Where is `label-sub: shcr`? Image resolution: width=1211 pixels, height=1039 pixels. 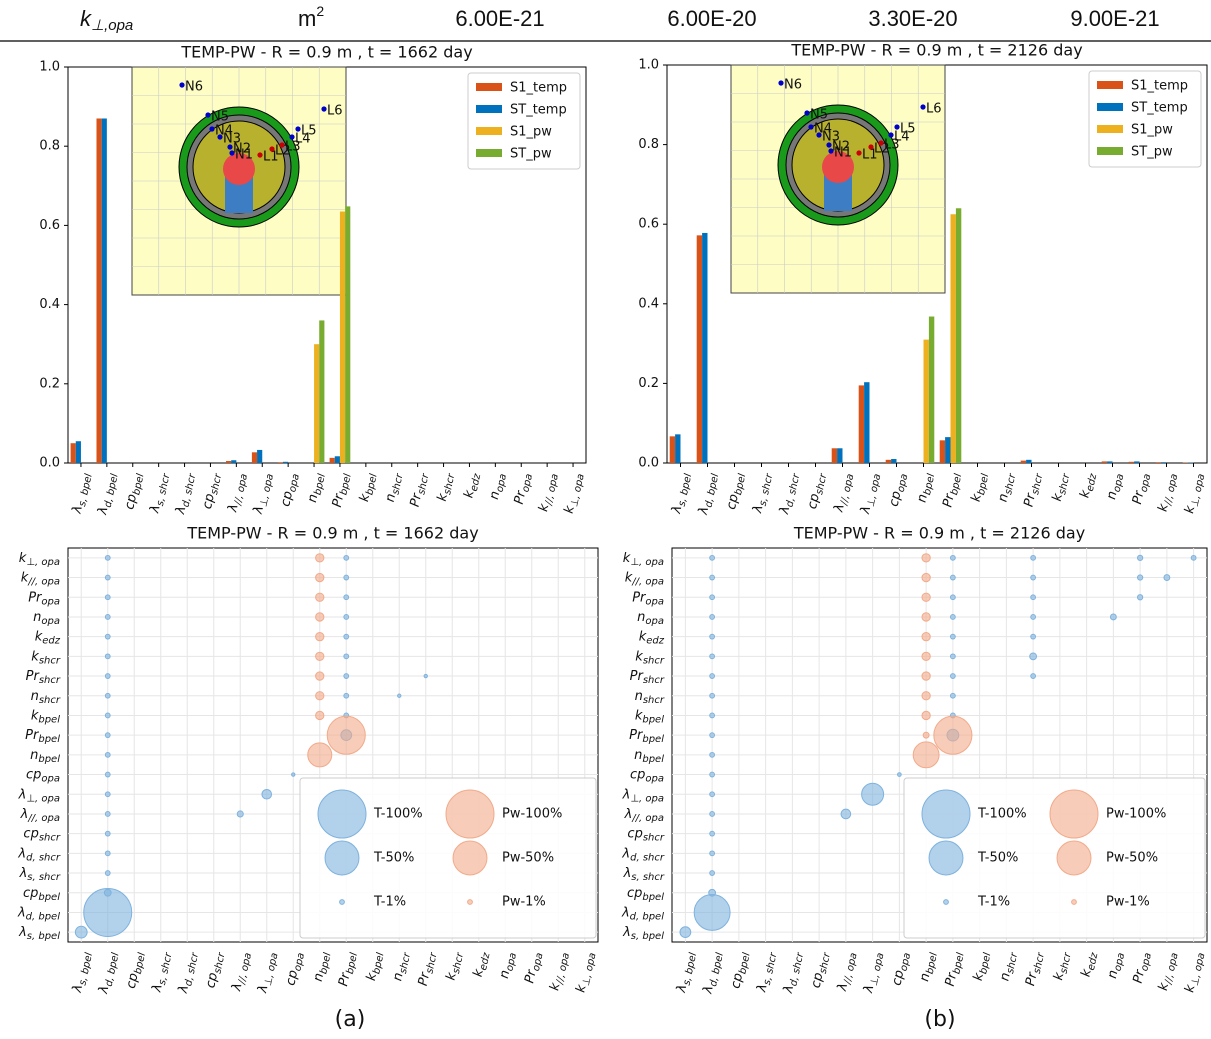 label-sub: shcr is located at coordinates (1065, 963).